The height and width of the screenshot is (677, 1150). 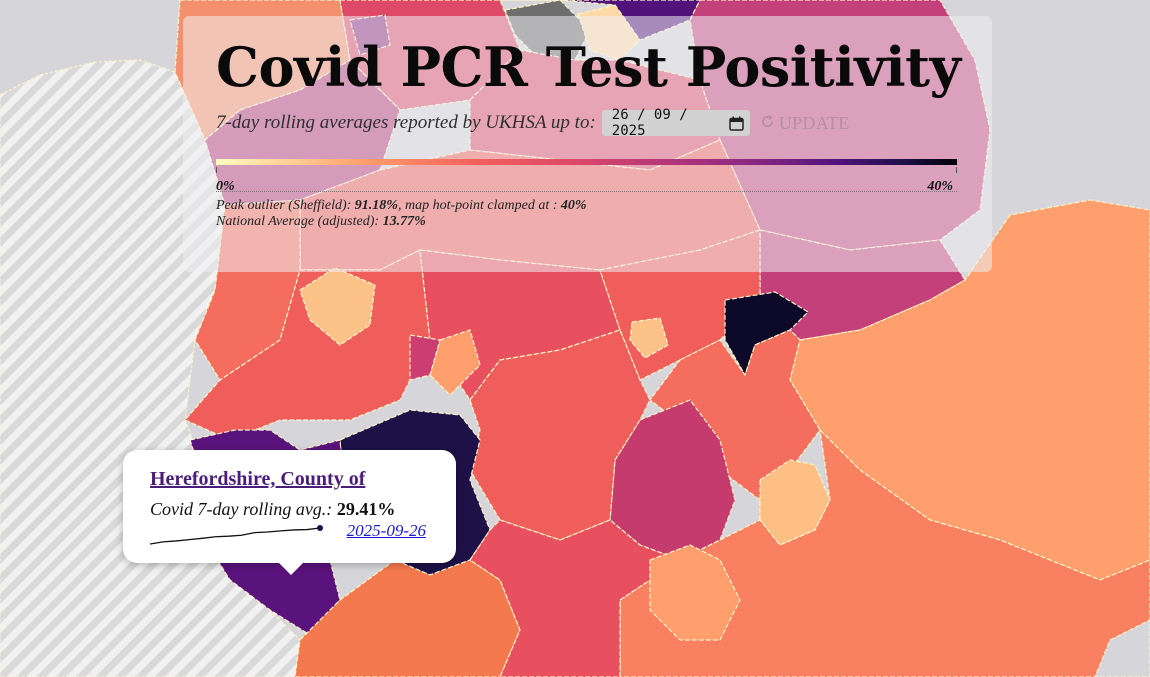 What do you see at coordinates (366, 509) in the screenshot?
I see `tooltip-metric-value: 29.41%` at bounding box center [366, 509].